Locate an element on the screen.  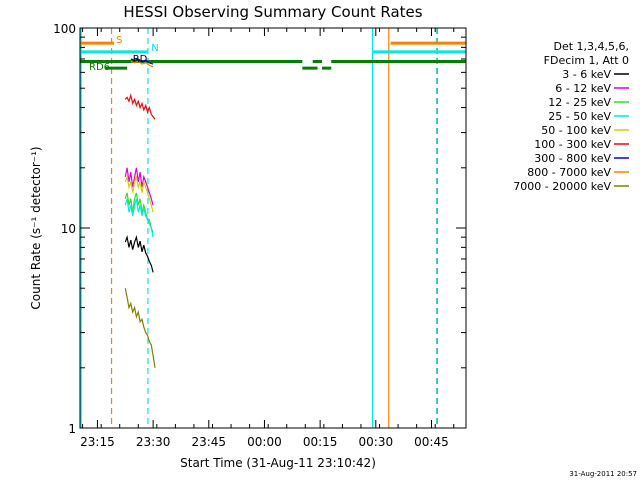
x-tick-label-0: 23:15 is located at coordinates (97, 442).